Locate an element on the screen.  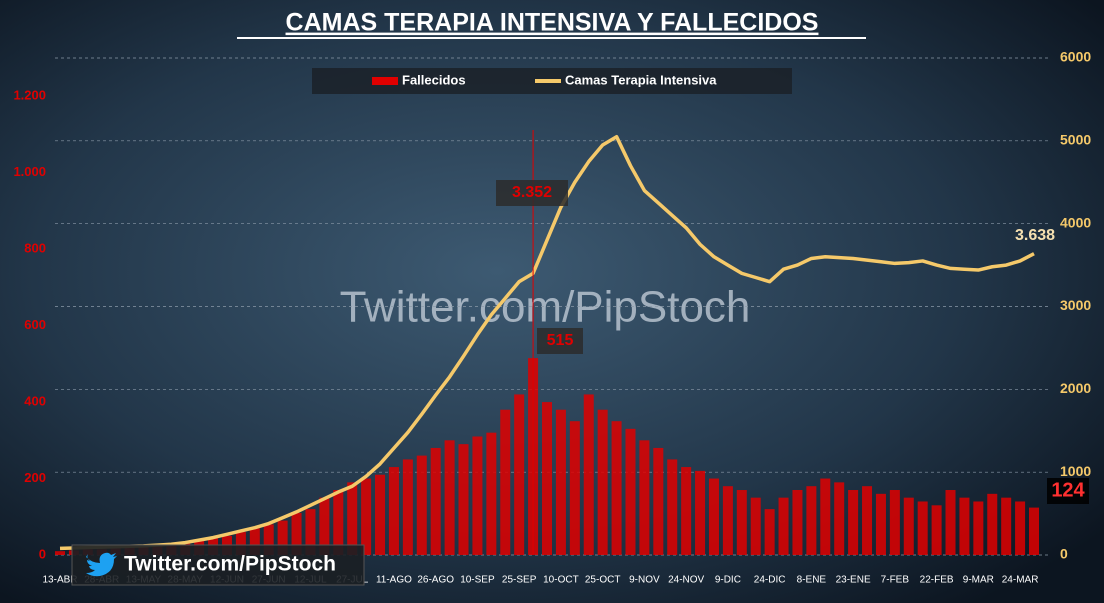
x-tick-label: 24-NOV is located at coordinates (686, 580).